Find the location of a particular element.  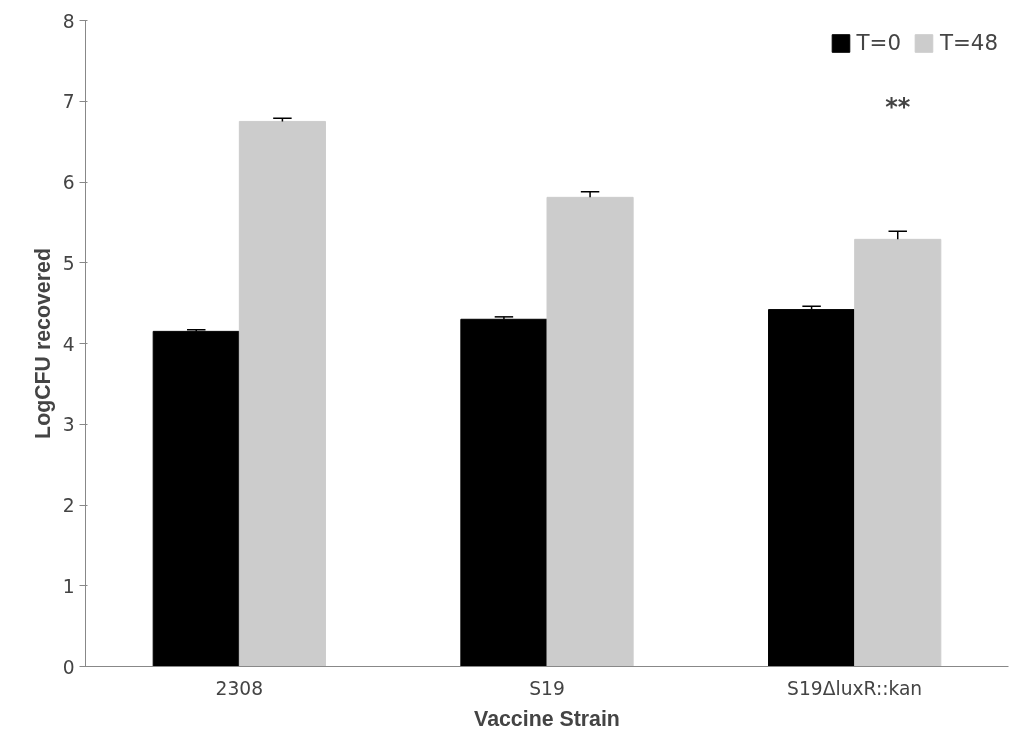

y-tick-label: 6 is located at coordinates (68, 182).